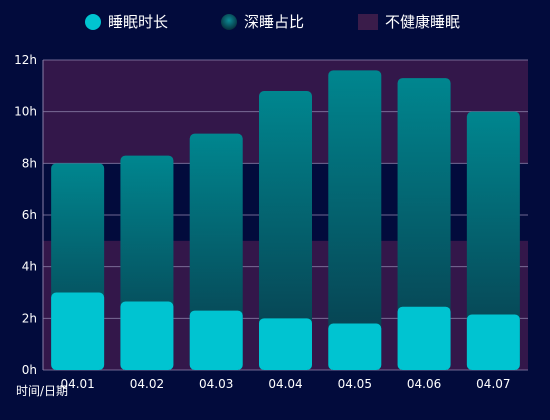  I want to click on y-tick-label: 4h, so click(29, 267).